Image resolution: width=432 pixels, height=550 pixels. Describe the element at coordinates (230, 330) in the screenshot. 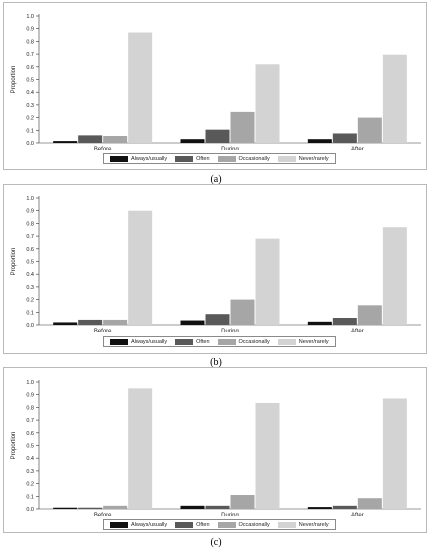

I see `x-category-label: During` at that location.